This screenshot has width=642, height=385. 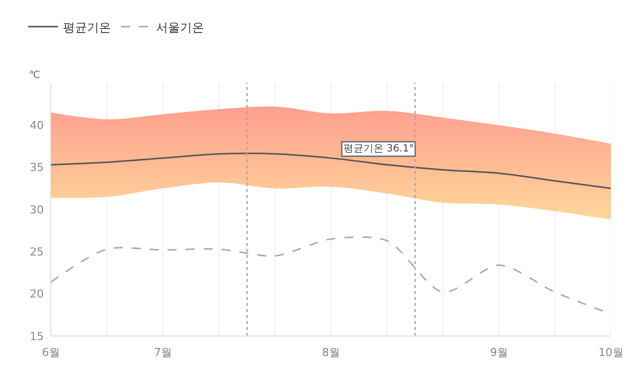 What do you see at coordinates (37, 294) in the screenshot?
I see `y-tick-label: 20` at bounding box center [37, 294].